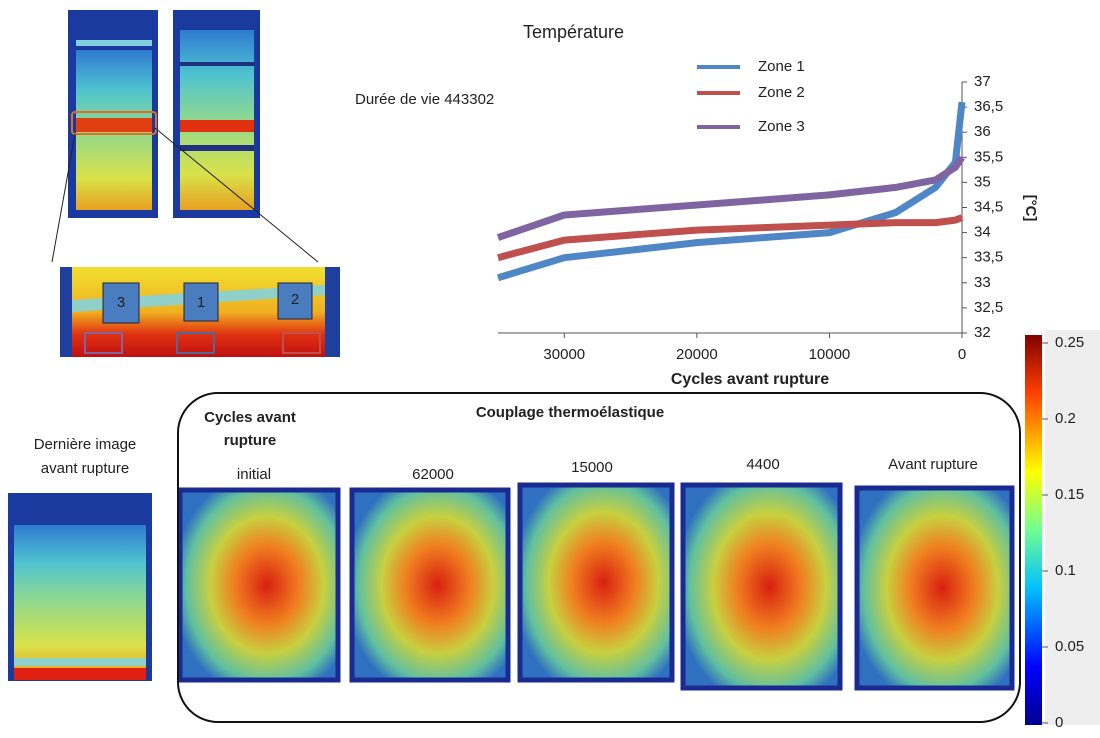 The width and height of the screenshot is (1100, 738). I want to click on y-tick-label: 36, so click(982, 131).